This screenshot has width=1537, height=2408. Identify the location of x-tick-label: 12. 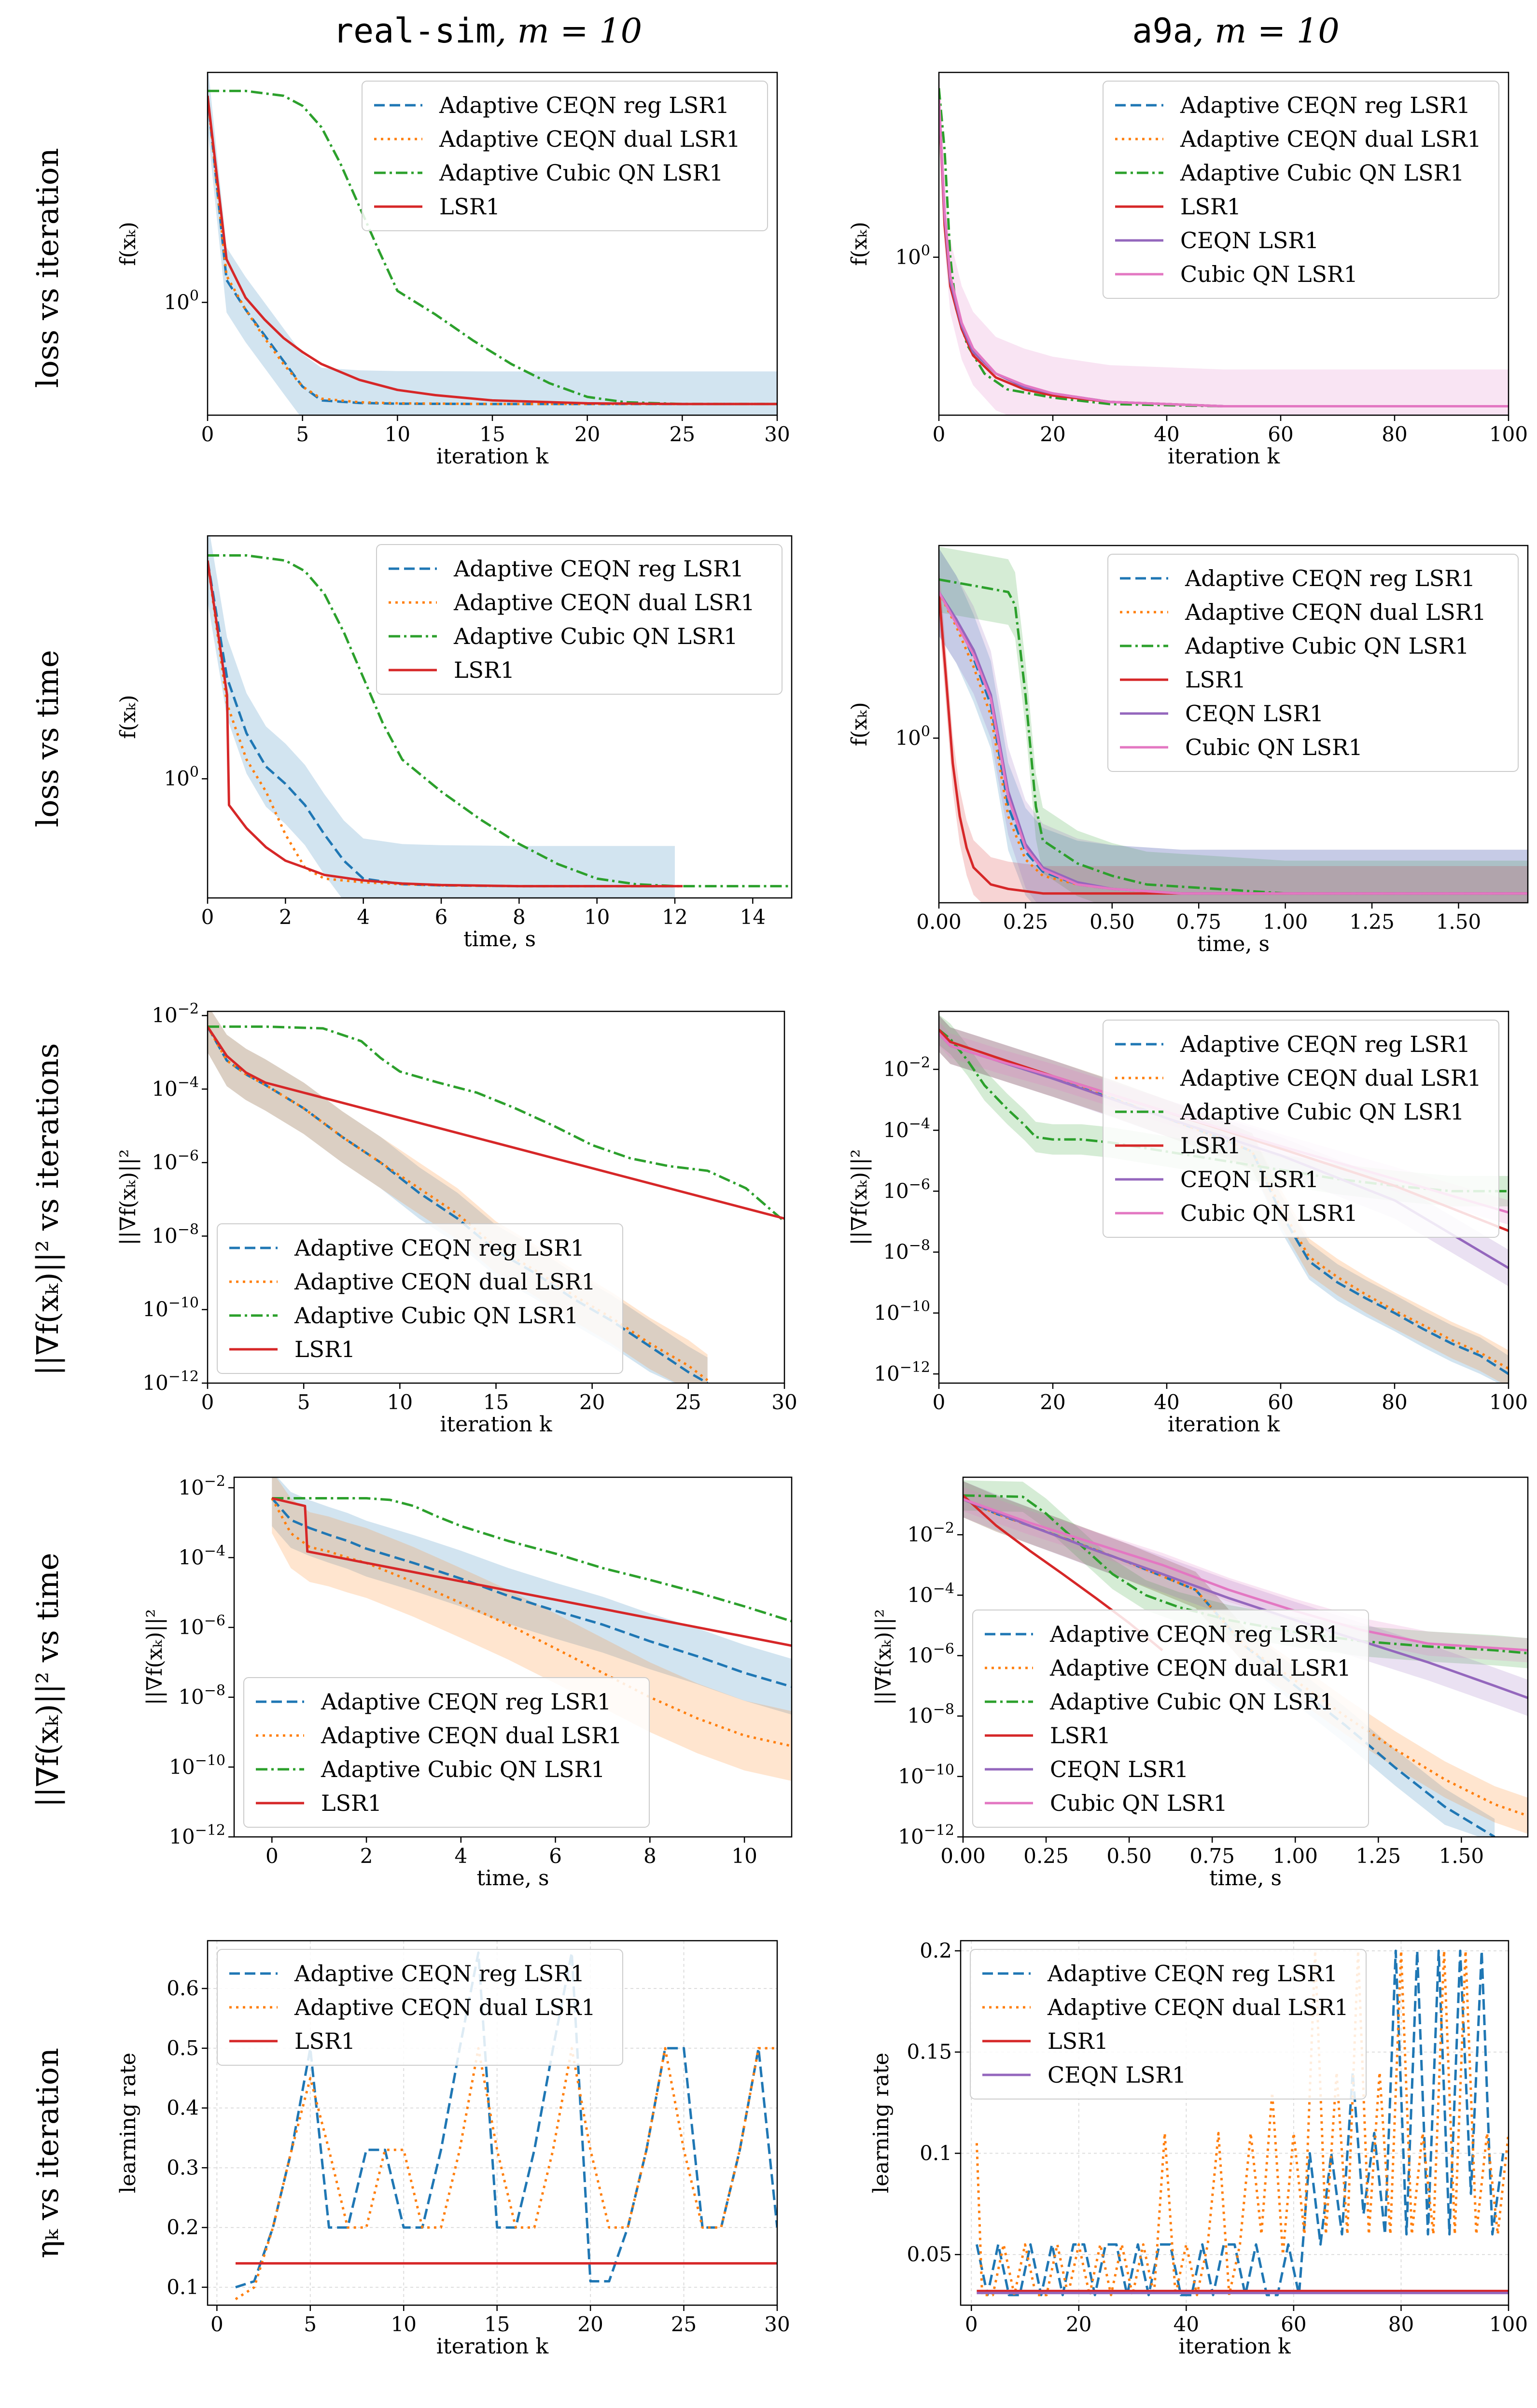
(674, 917).